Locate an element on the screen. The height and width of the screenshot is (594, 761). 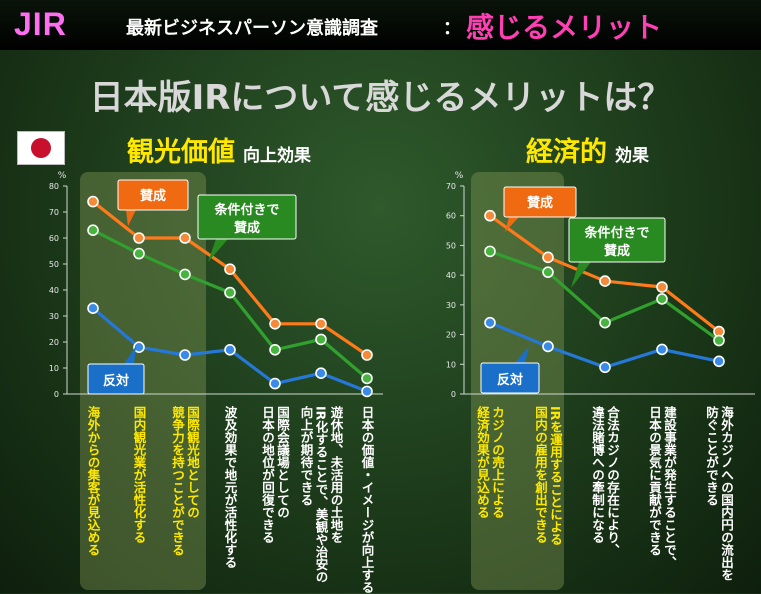
chart2-legend-approve: 賛成 is located at coordinates (540, 203).